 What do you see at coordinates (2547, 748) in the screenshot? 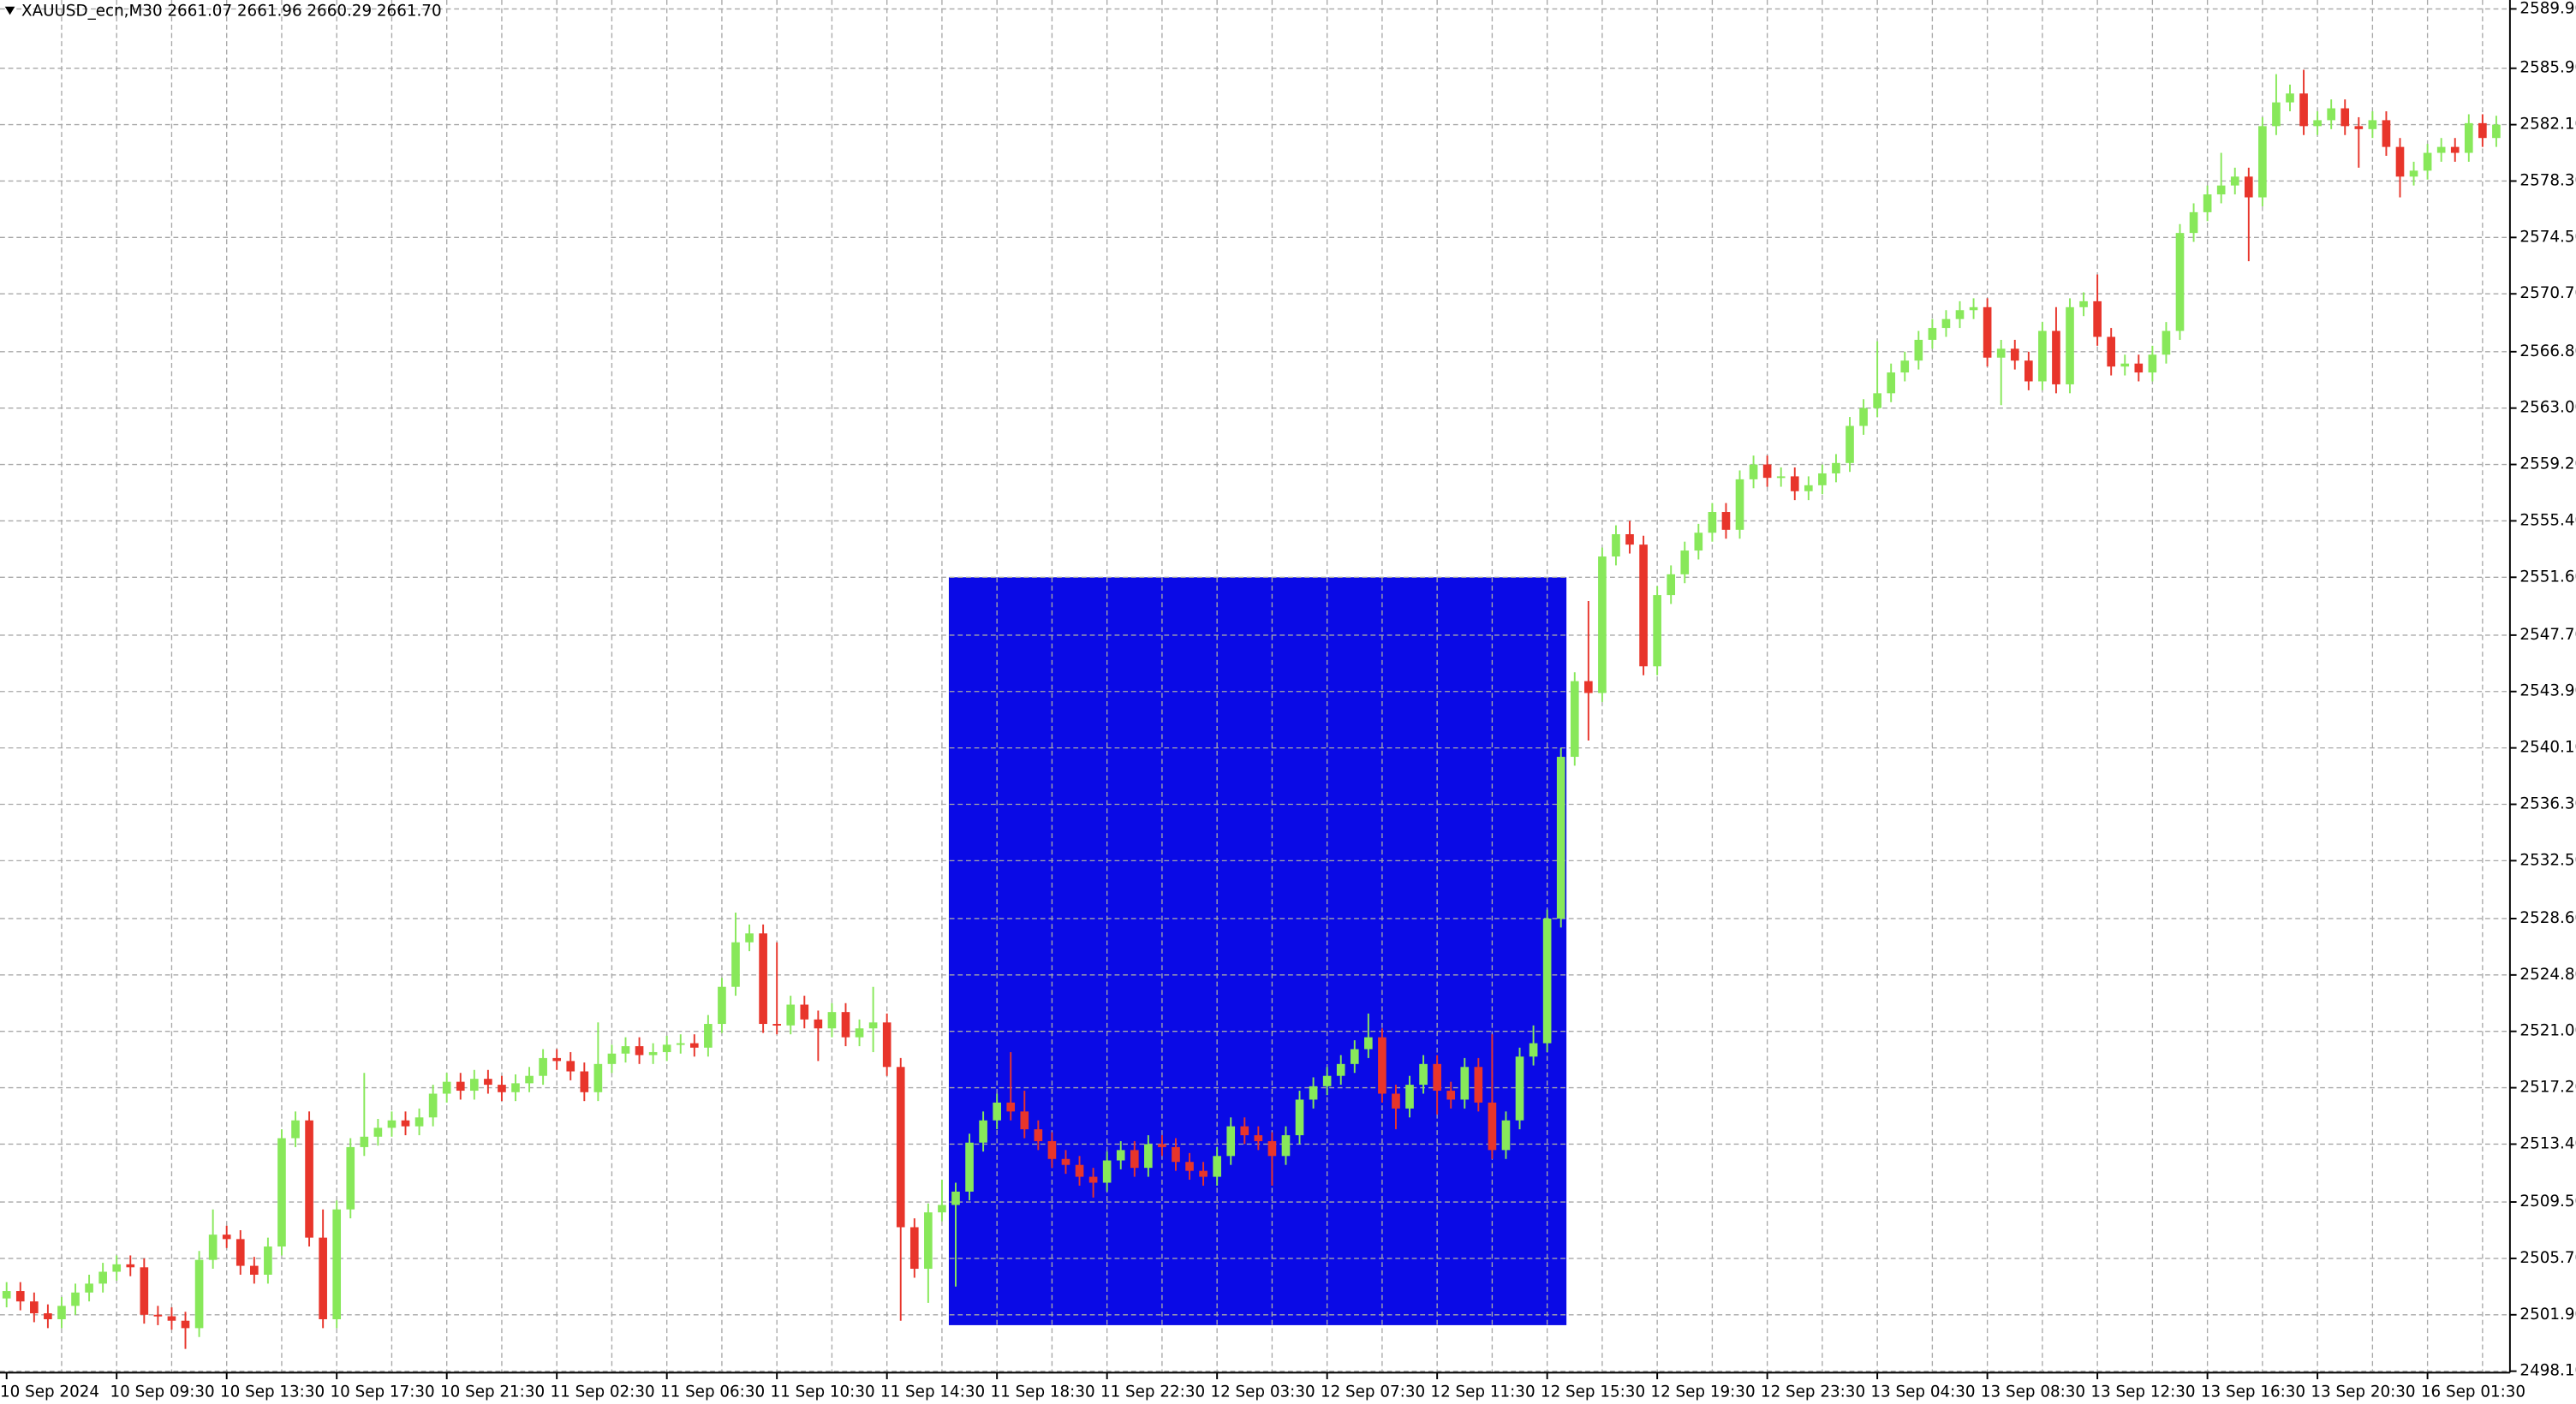
I see `y-tick-label: 2540.10` at bounding box center [2547, 748].